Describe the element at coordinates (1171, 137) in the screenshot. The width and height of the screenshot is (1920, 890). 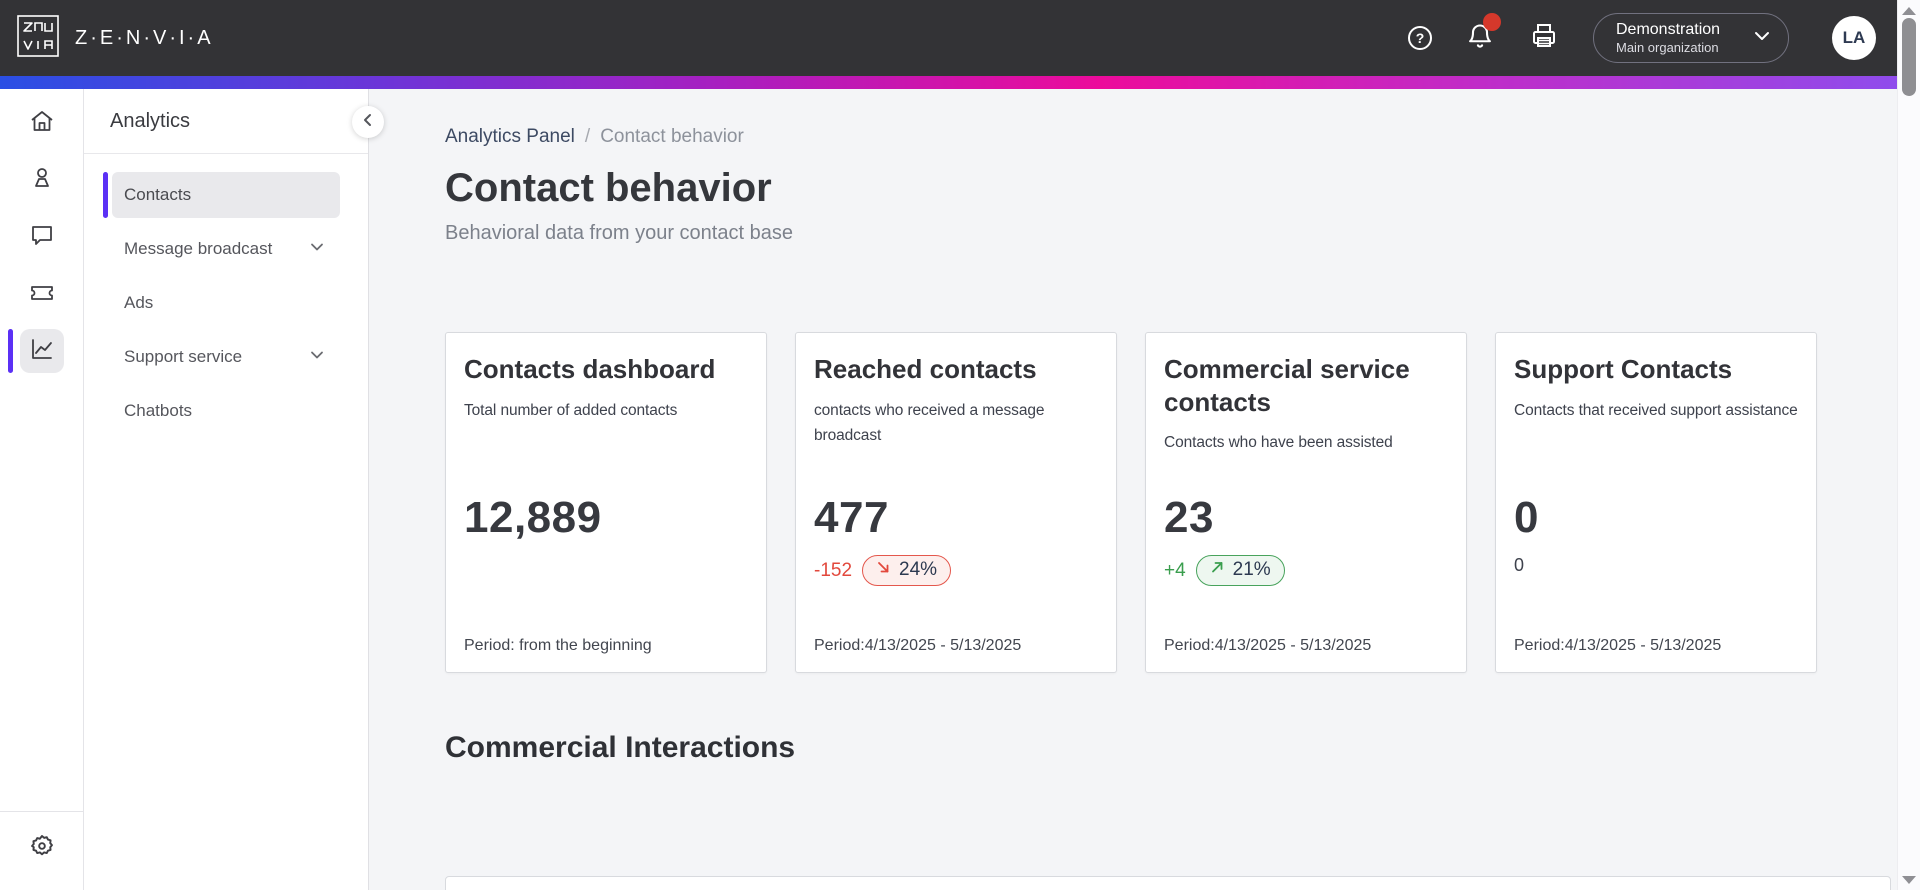
I see `breadcrumb: Analytics Panel / Contact behavior` at that location.